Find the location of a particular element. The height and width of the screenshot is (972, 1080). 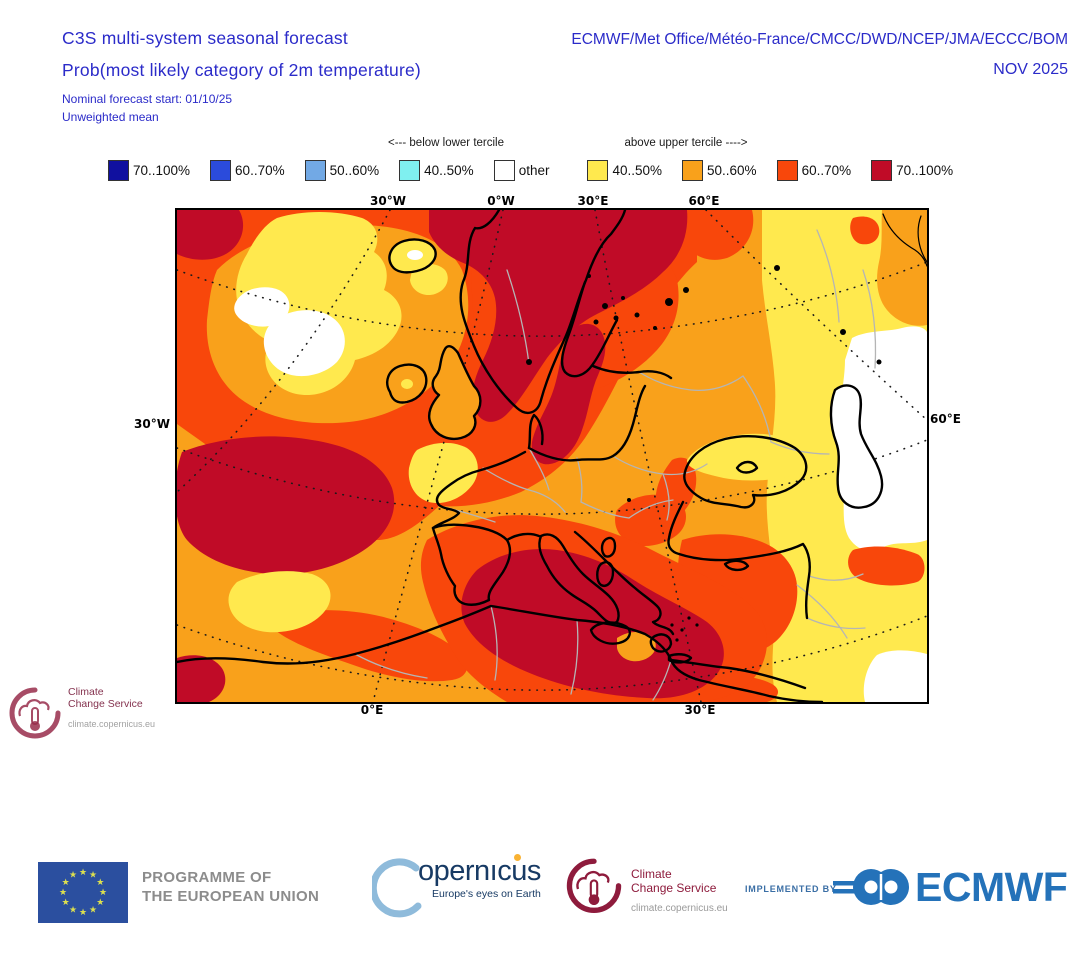

map-top-label: 60°E is located at coordinates (704, 201).